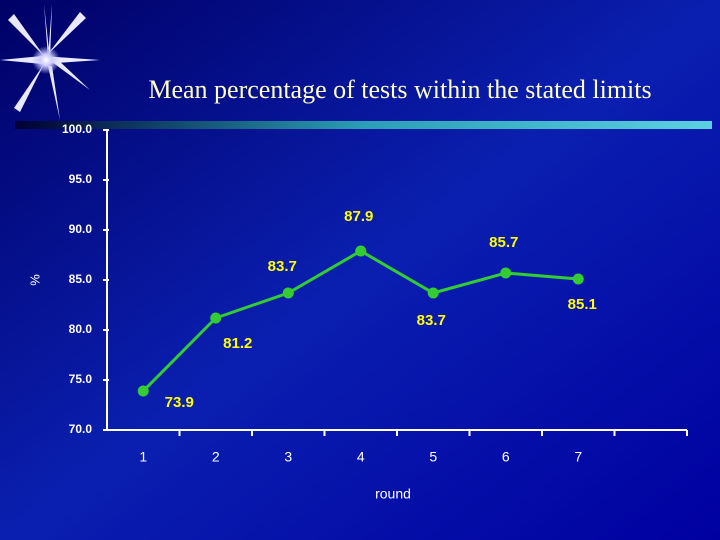 The width and height of the screenshot is (720, 540). What do you see at coordinates (179, 402) in the screenshot?
I see `data-label: 73.9` at bounding box center [179, 402].